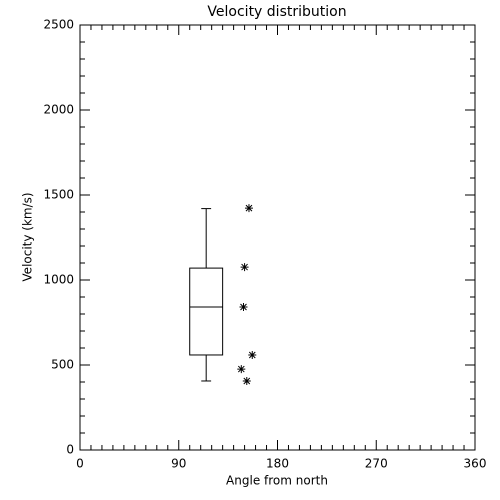  Describe the element at coordinates (70, 450) in the screenshot. I see `y-tick-label: 0` at that location.